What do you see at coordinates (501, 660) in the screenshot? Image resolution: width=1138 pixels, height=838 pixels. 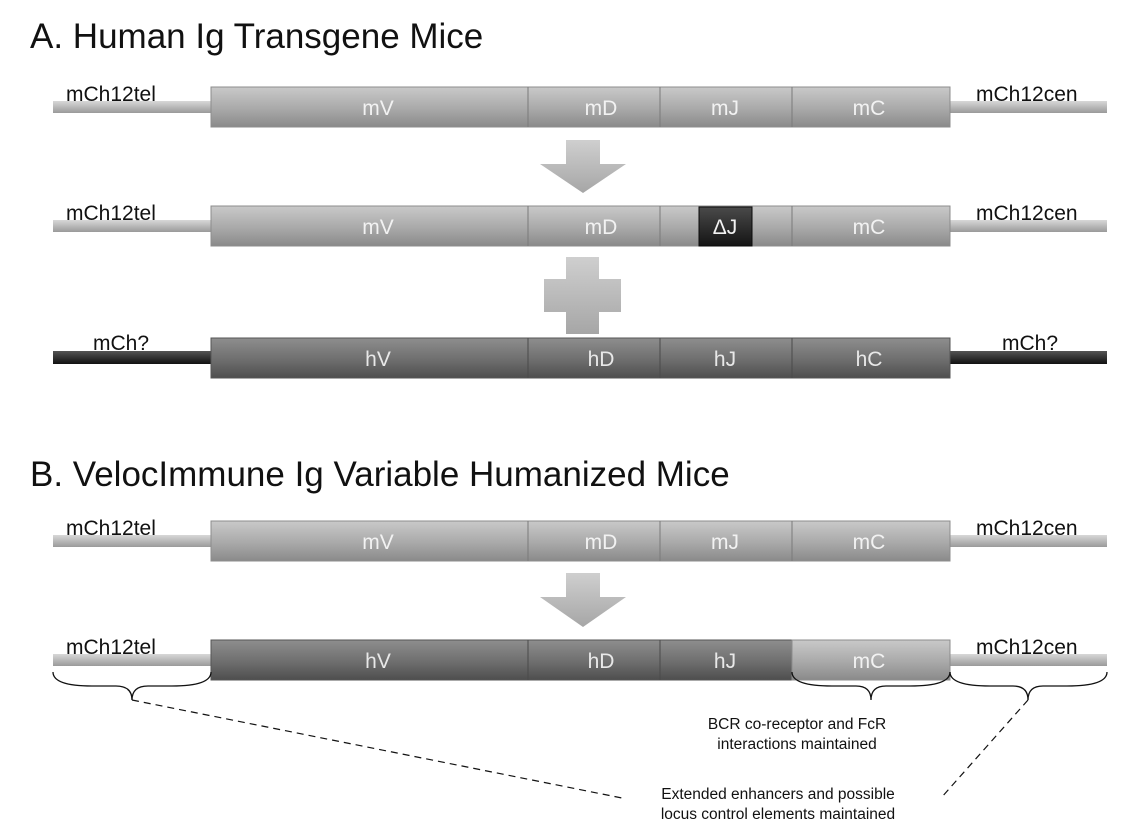 I see `humanized-variable-bar` at bounding box center [501, 660].